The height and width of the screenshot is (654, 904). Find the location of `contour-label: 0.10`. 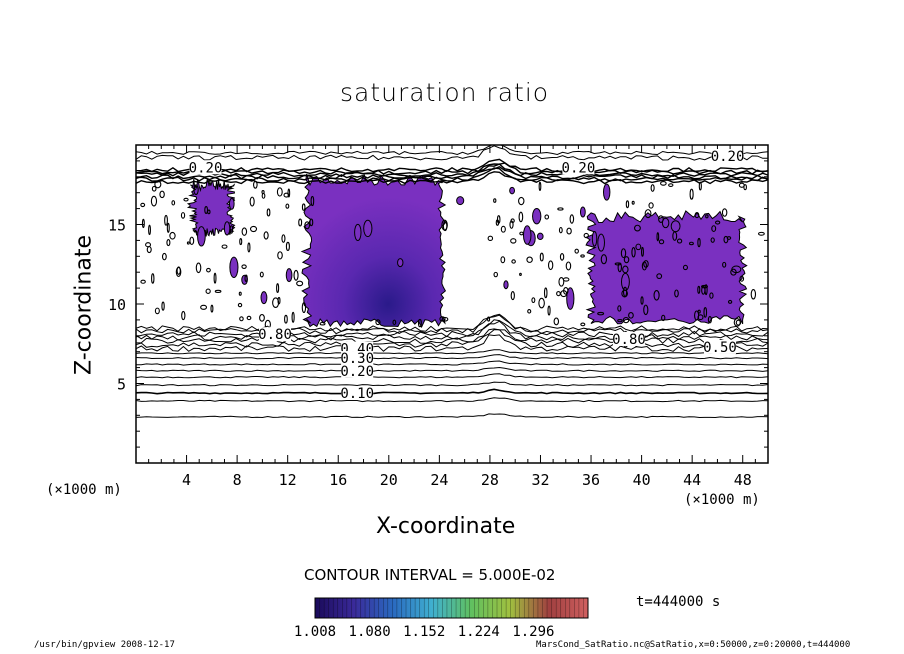

contour-label: 0.10 is located at coordinates (357, 394).